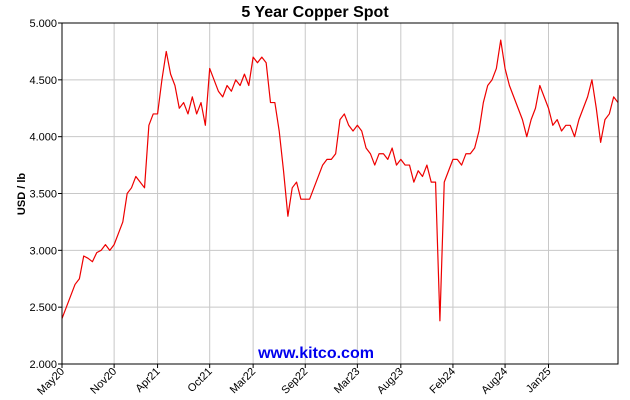  I want to click on y-tick-label: 2.500, so click(43, 308).